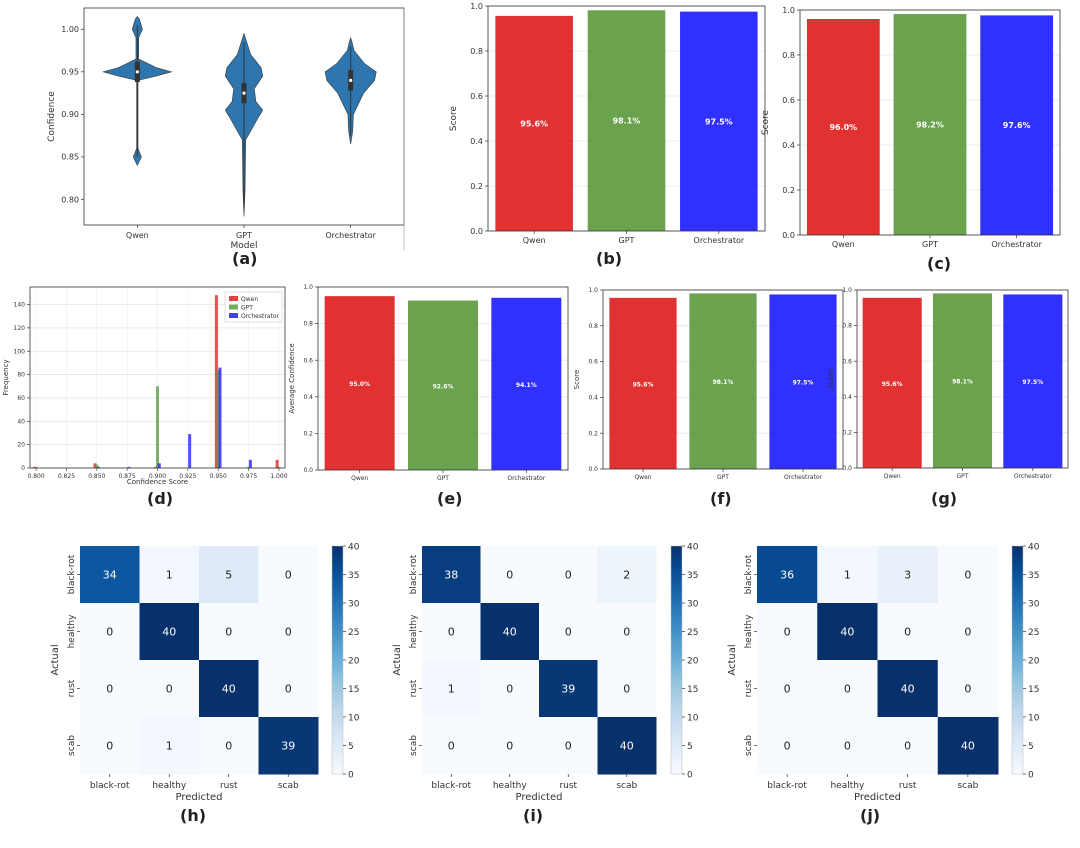  I want to click on d-xtick-label-8: 1.000, so click(278, 476).